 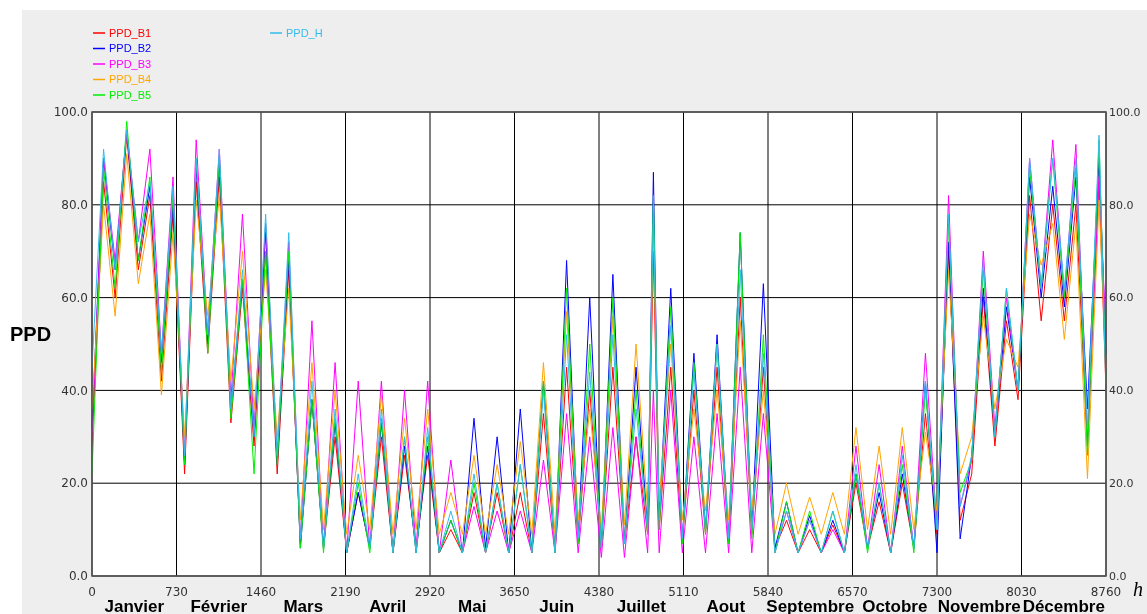 What do you see at coordinates (641, 605) in the screenshot?
I see `text: Juillet` at bounding box center [641, 605].